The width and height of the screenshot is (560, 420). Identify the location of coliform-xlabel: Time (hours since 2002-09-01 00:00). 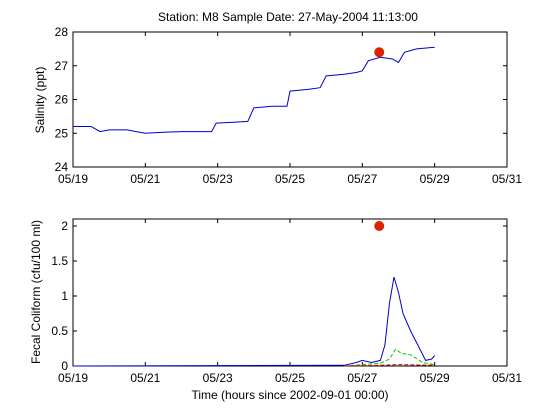
(290, 395).